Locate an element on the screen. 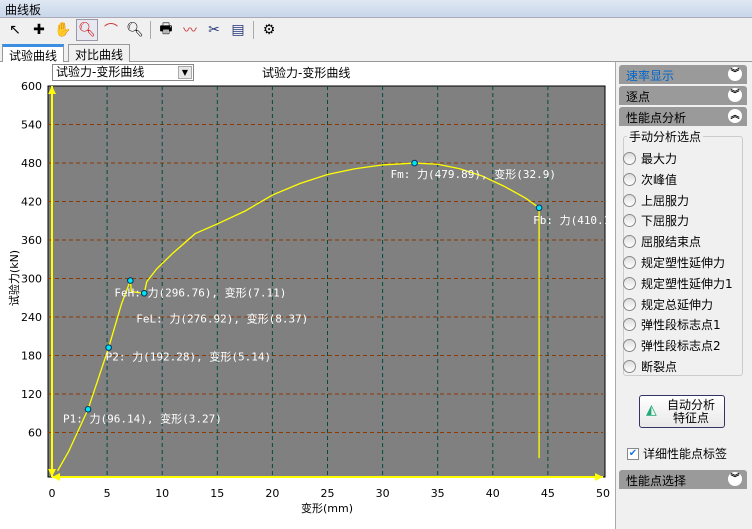 The image size is (752, 529). hand-icon: ✋ is located at coordinates (63, 30).